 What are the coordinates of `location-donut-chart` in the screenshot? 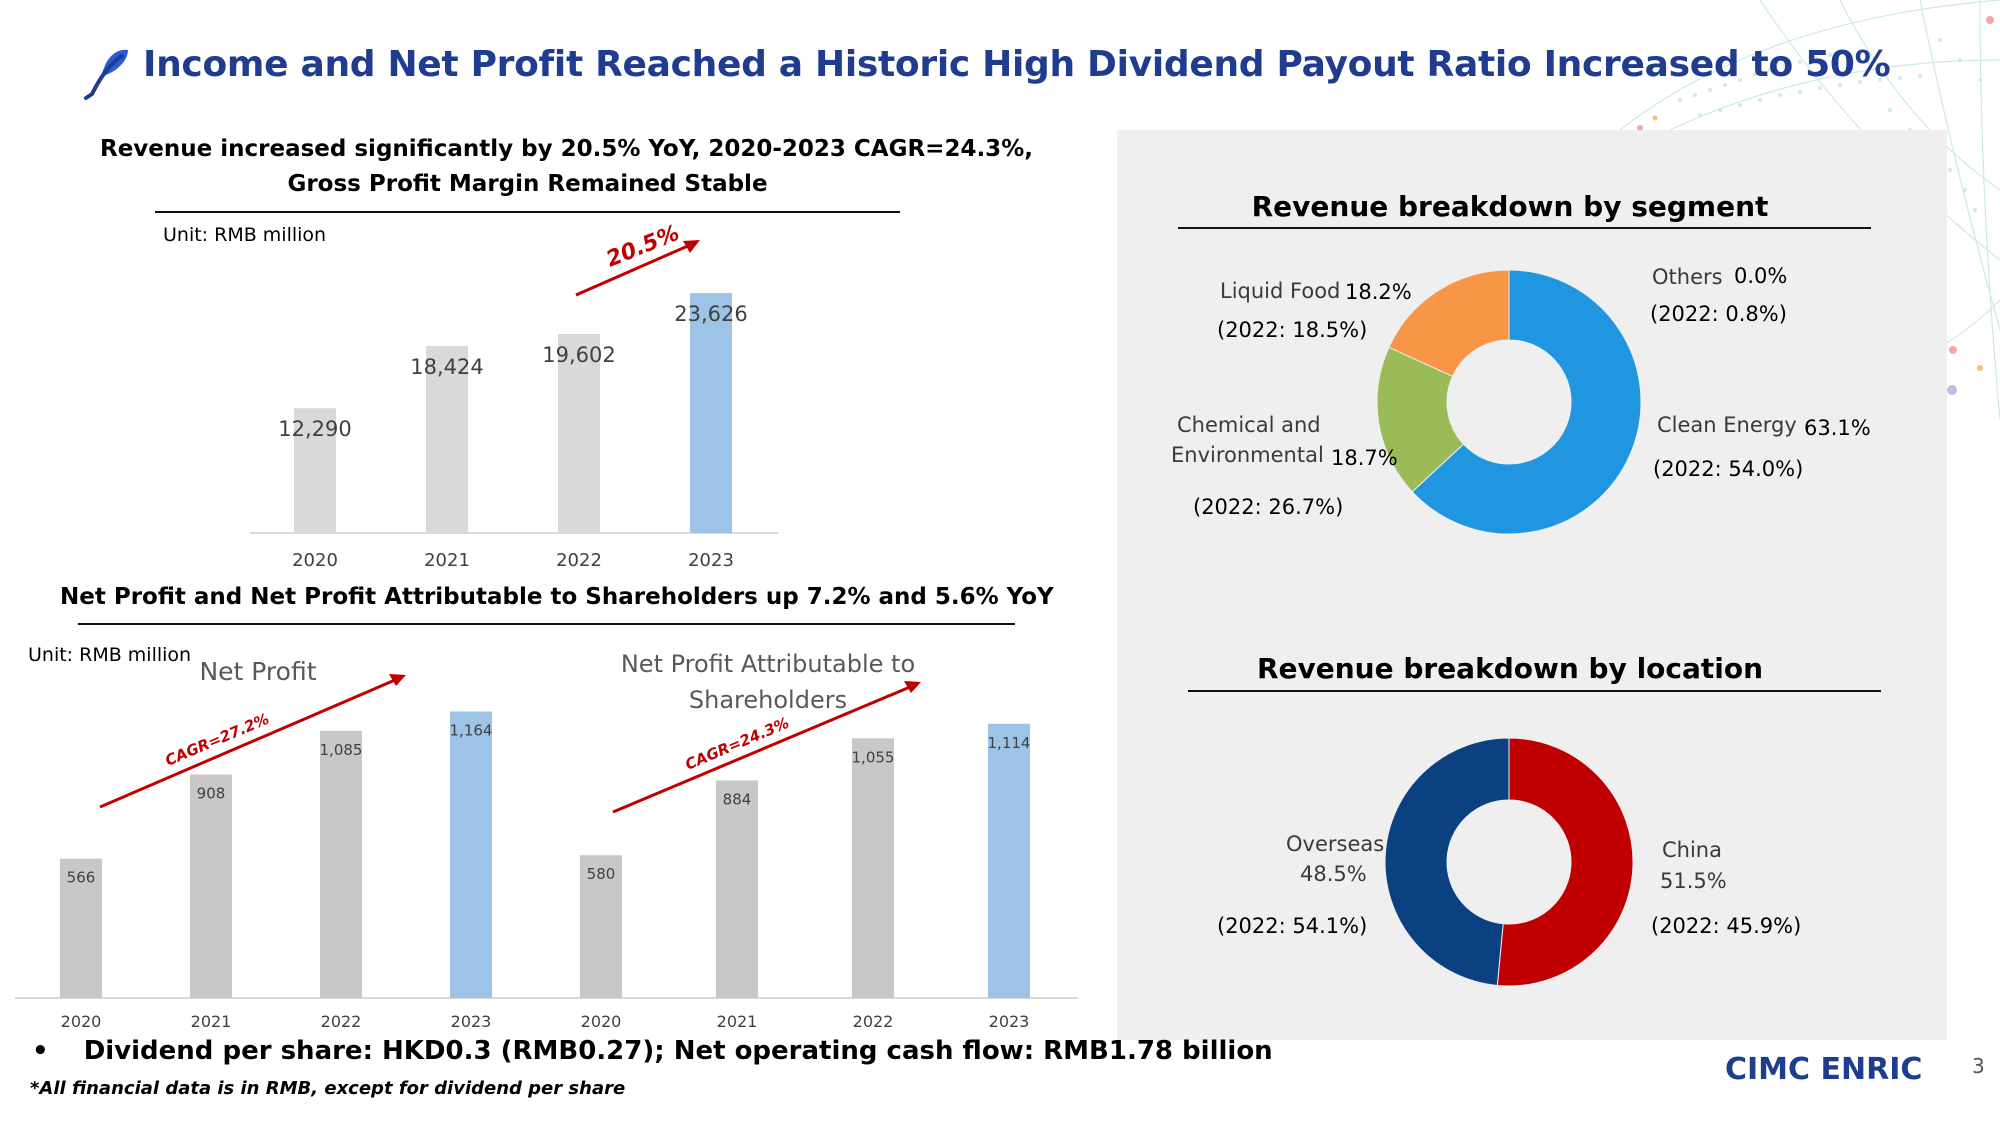 It's located at (1509, 862).